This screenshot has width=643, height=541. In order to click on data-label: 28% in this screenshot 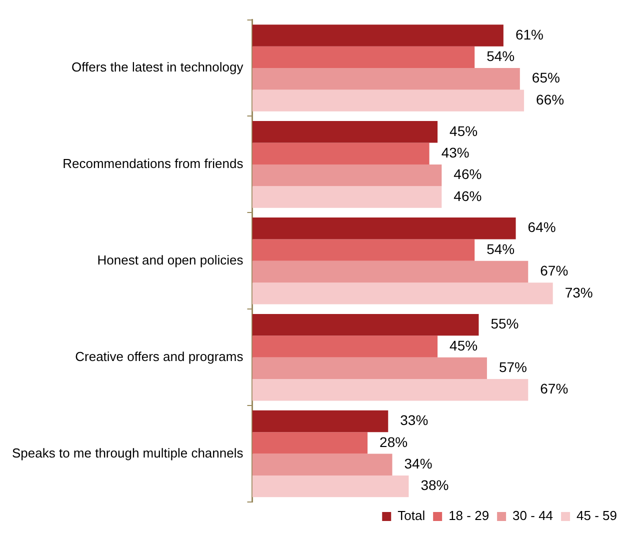, I will do `click(394, 442)`.